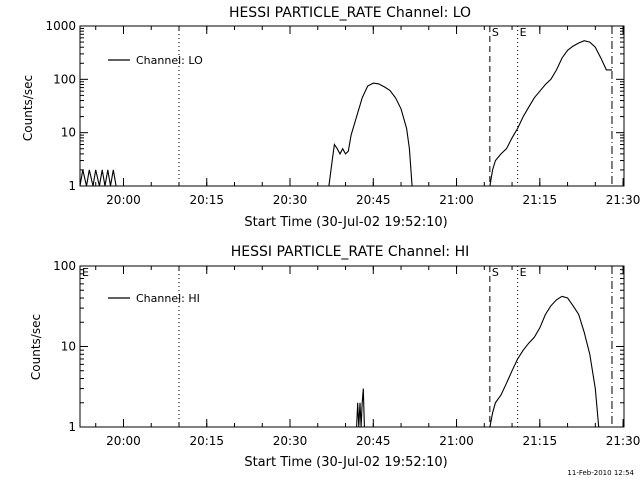  What do you see at coordinates (373, 441) in the screenshot?
I see `x-tick-label-hi: 20:45` at bounding box center [373, 441].